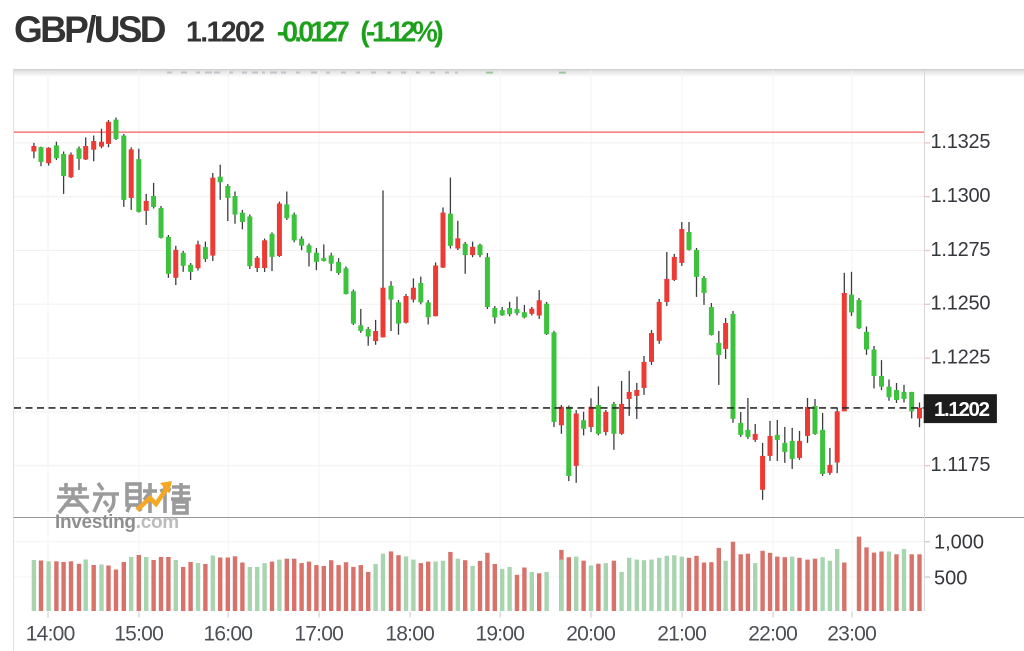 The image size is (1024, 651). I want to click on svg-text: 1,000, so click(959, 542).